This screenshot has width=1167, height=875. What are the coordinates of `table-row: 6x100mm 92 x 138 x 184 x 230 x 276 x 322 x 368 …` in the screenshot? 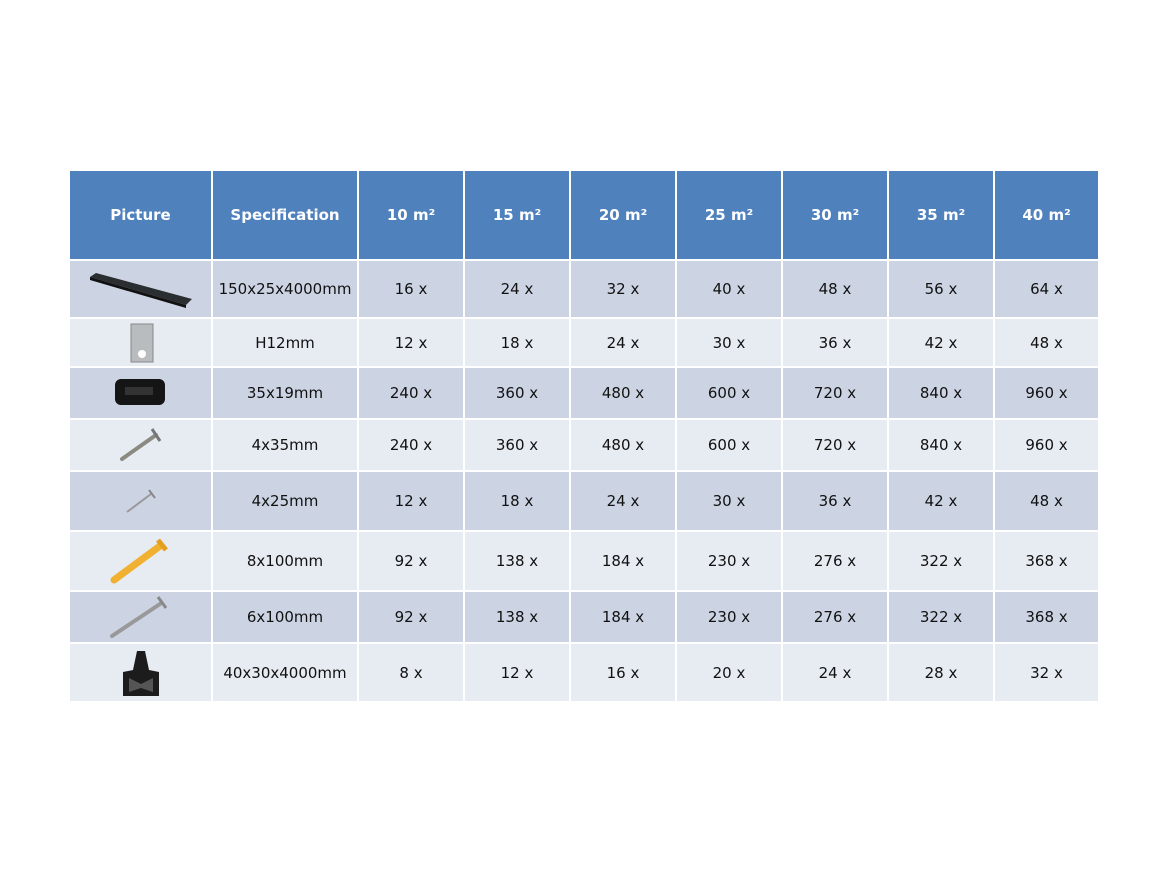 It's located at (584, 617).